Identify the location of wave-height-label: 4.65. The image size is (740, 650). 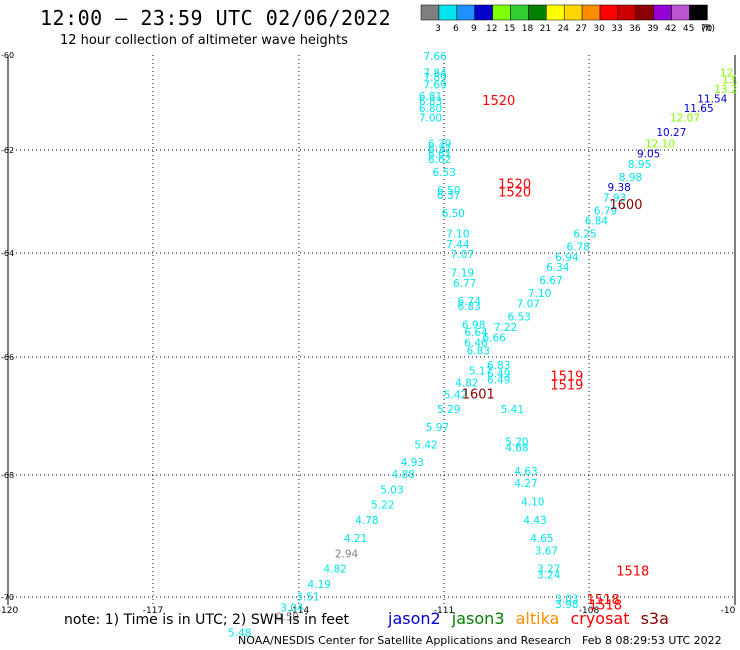
(541, 539).